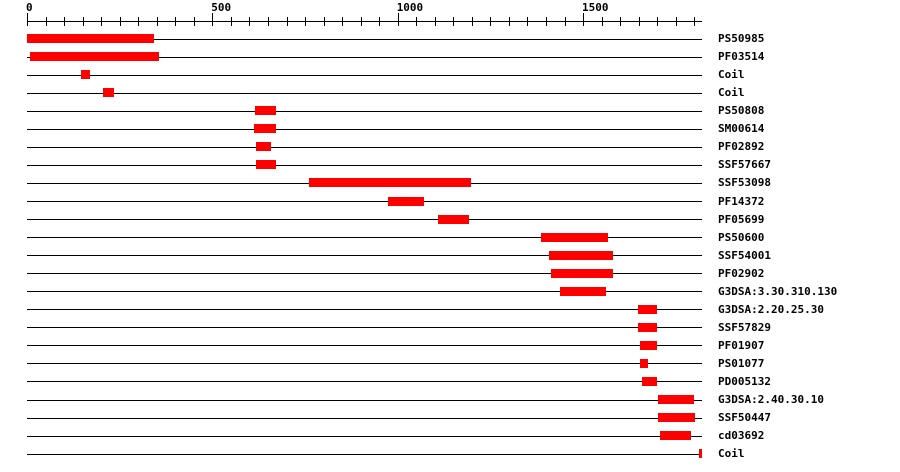 The width and height of the screenshot is (900, 472). I want to click on track-label: SSF54001, so click(744, 255).